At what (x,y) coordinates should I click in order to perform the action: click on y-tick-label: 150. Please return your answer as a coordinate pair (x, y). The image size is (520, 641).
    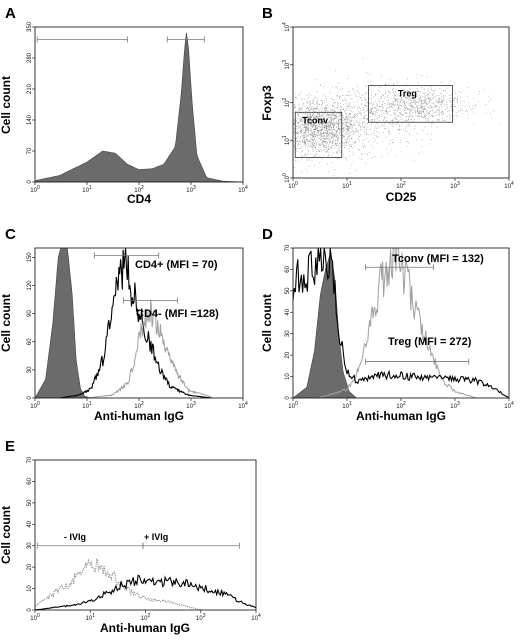
    Looking at the image, I should click on (30, 257).